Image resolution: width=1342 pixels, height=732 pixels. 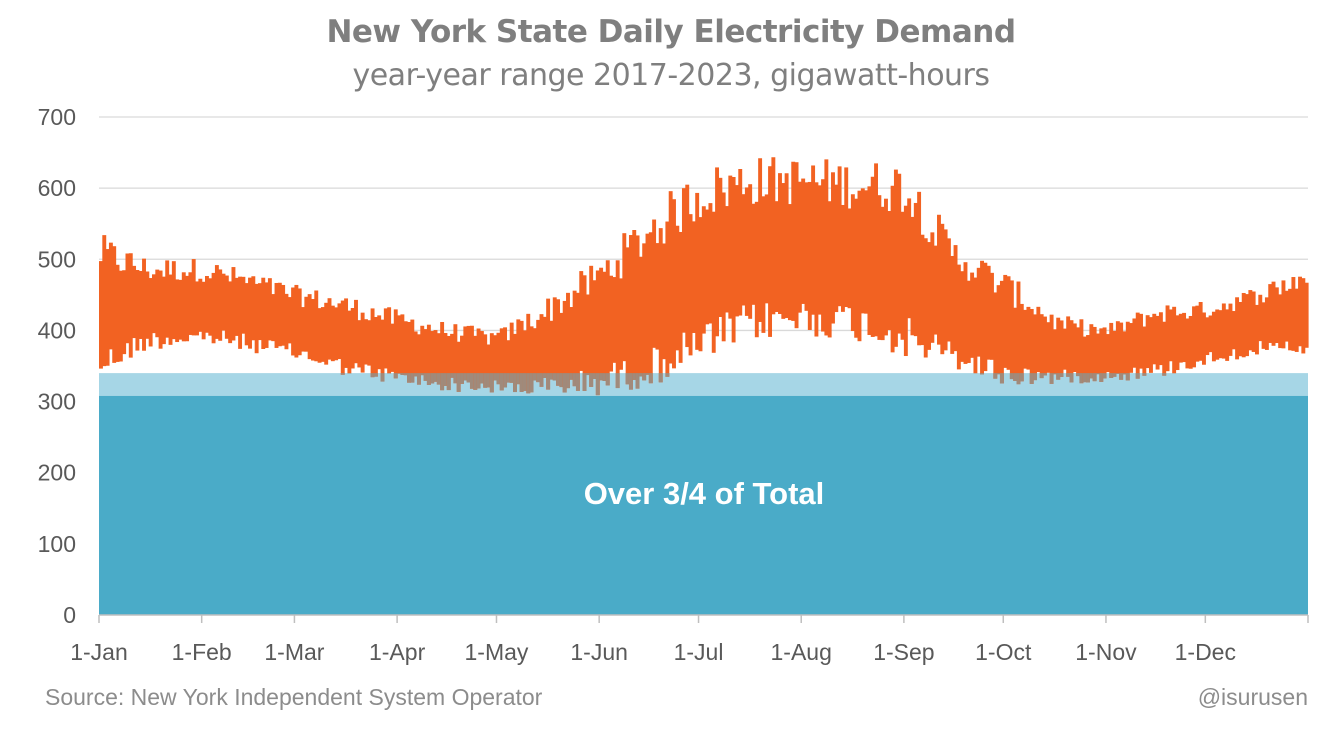 What do you see at coordinates (1205, 652) in the screenshot?
I see `x-tick-label: 1-Dec` at bounding box center [1205, 652].